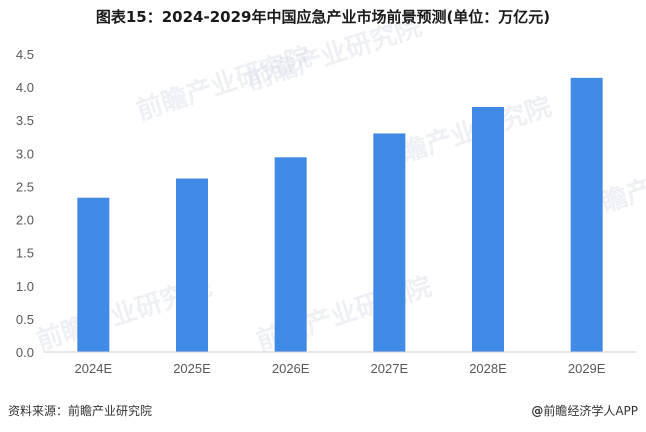 The image size is (646, 432). I want to click on y-tick-label: 2.0, so click(25, 220).